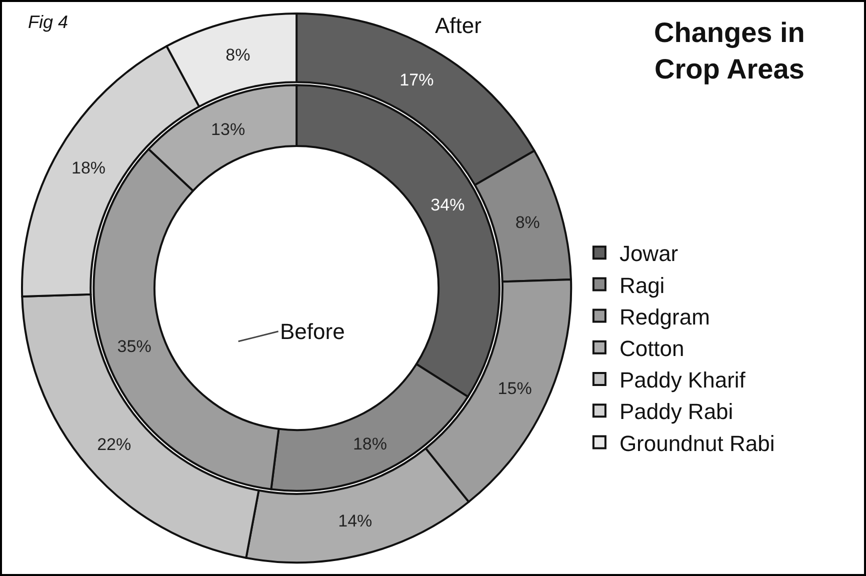 The width and height of the screenshot is (866, 576). I want to click on text: Changes in Crop Areas, so click(729, 50).